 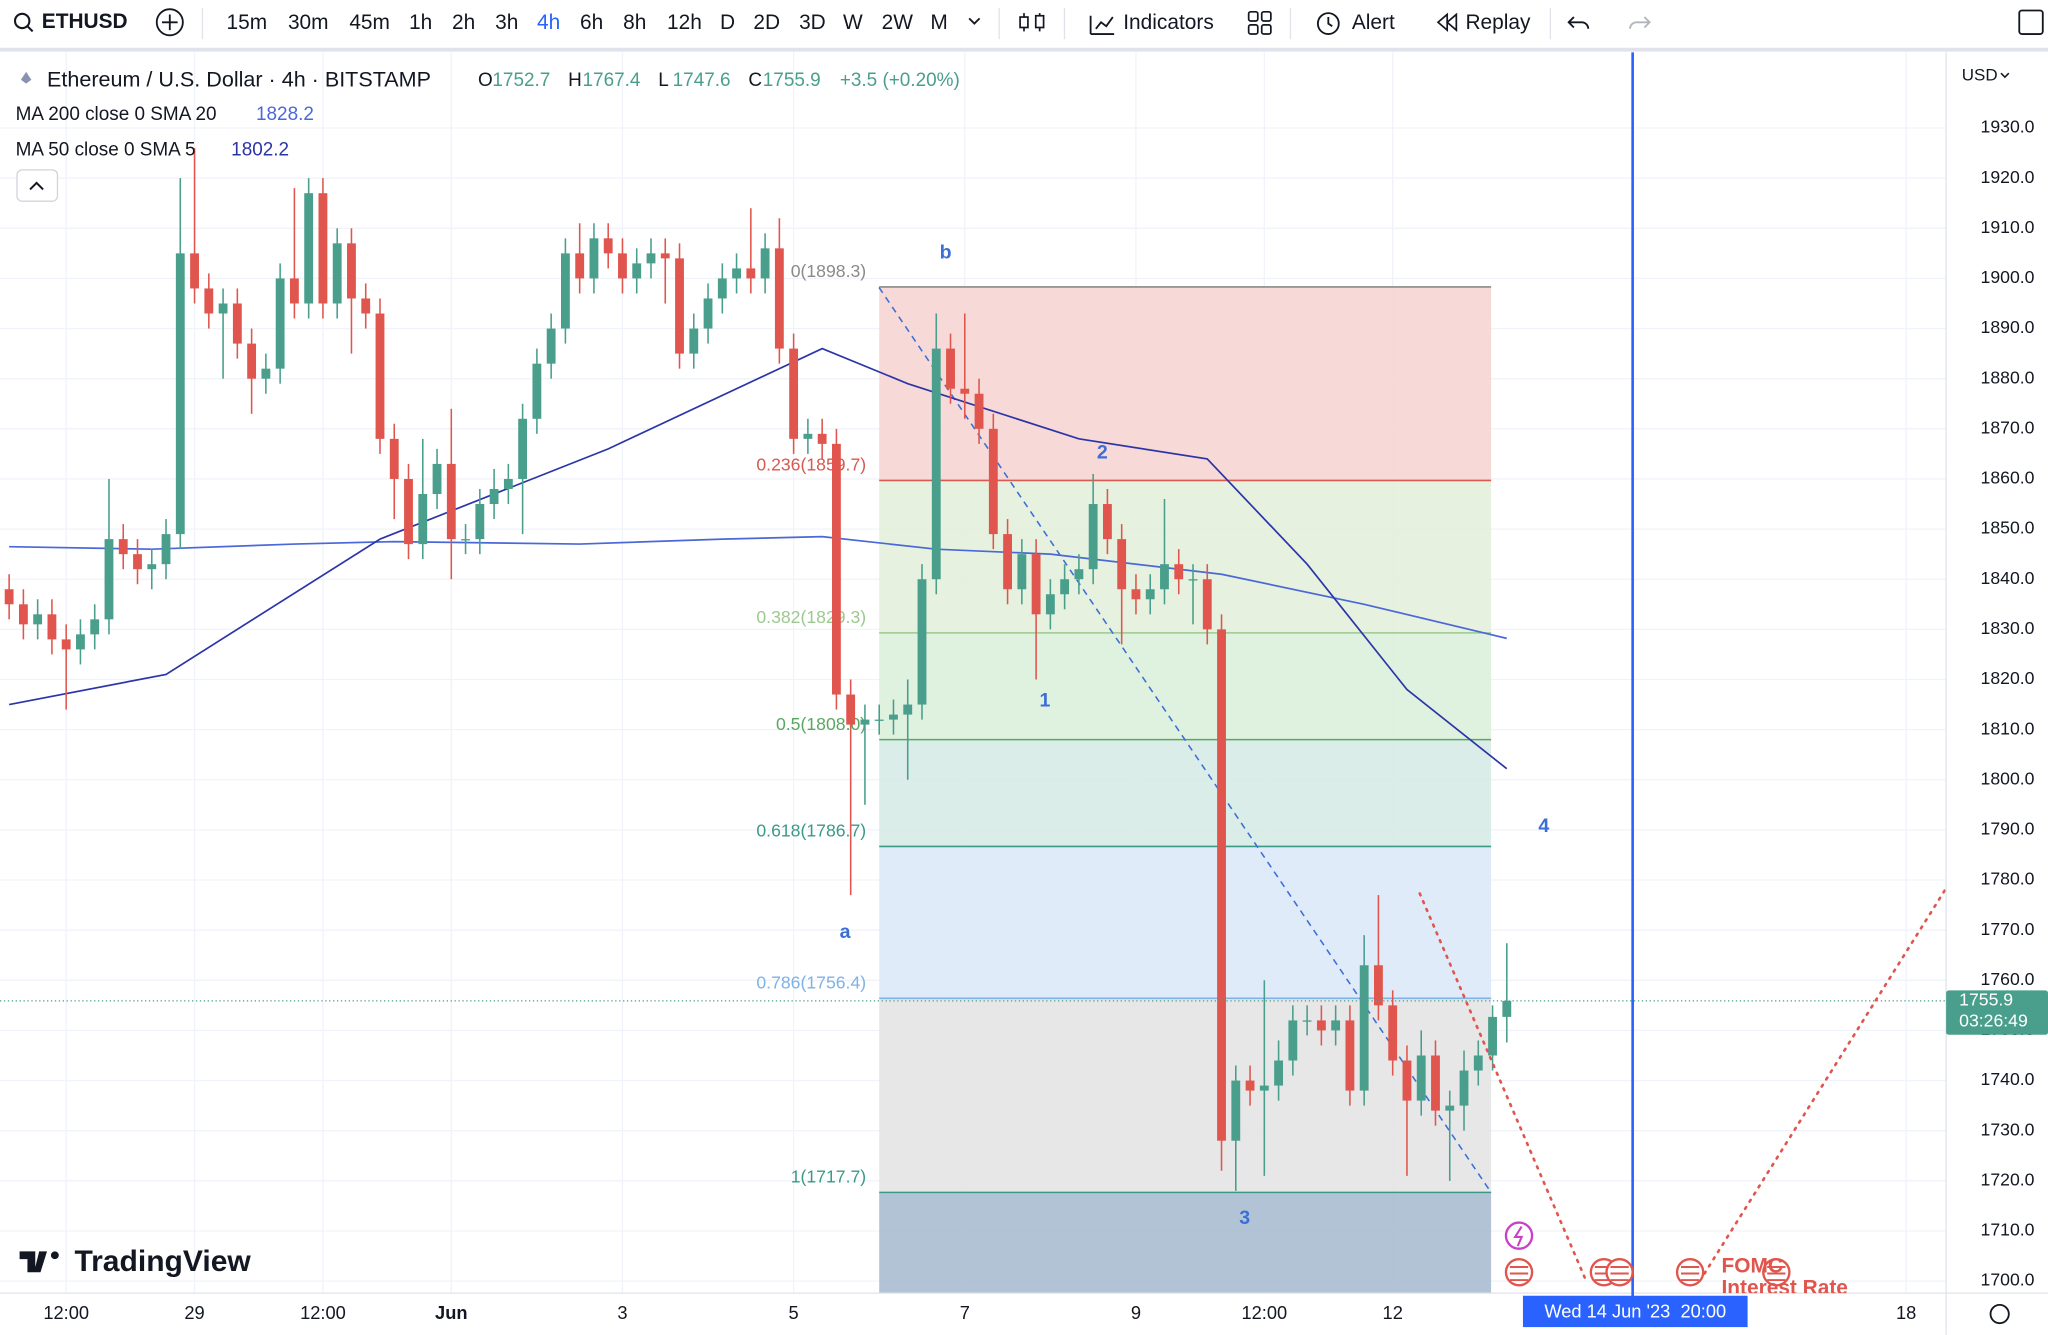 I want to click on change: +3.5 (+0.20%), so click(x=900, y=80).